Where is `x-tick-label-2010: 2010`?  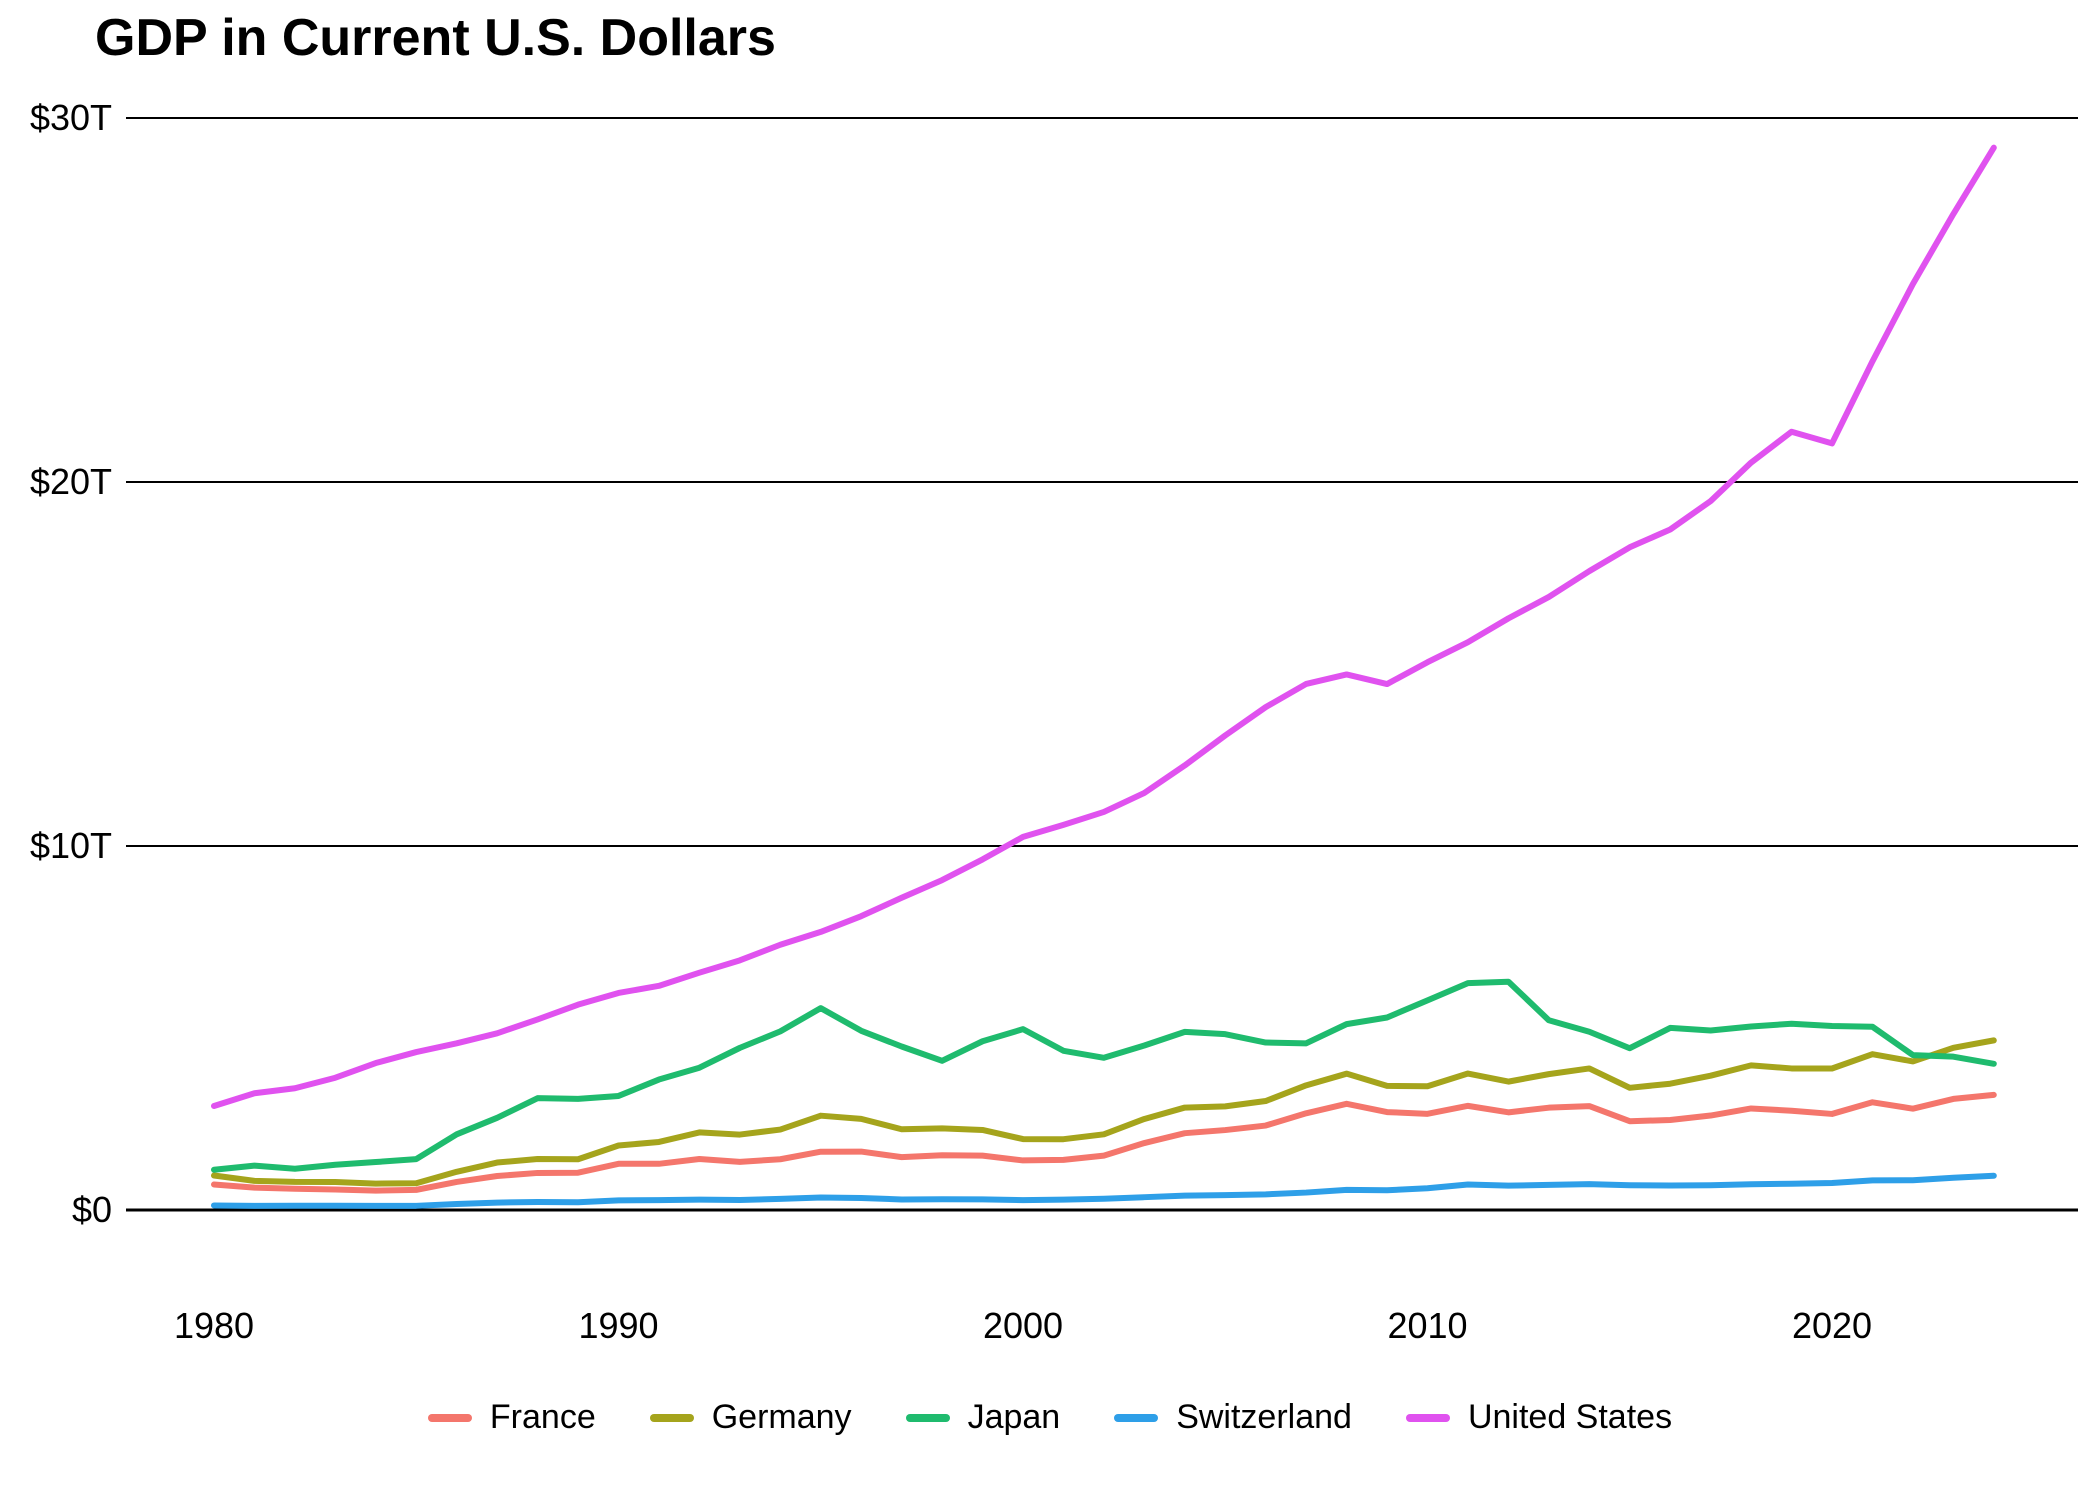 x-tick-label-2010: 2010 is located at coordinates (1427, 1325).